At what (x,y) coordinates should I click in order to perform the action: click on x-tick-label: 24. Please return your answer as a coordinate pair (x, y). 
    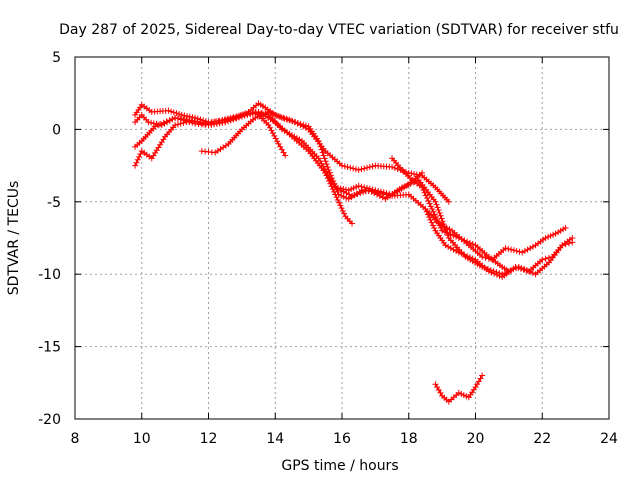
    Looking at the image, I should click on (609, 439).